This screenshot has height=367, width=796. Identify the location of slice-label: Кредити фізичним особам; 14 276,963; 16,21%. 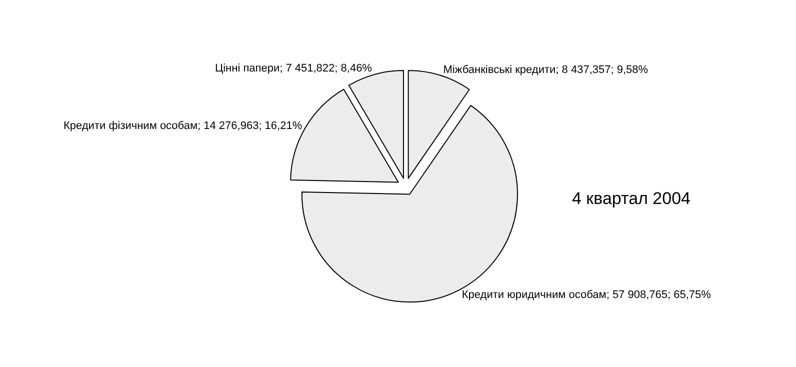
(182, 126).